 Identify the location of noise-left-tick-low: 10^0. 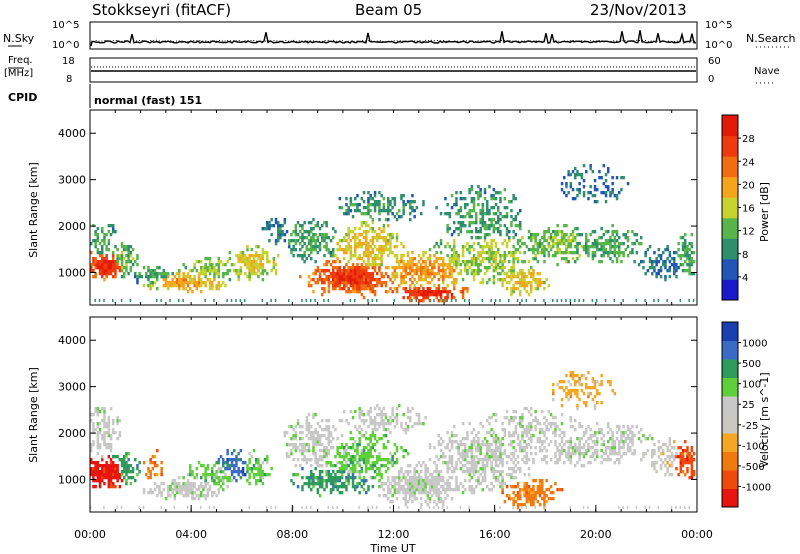
(65, 45).